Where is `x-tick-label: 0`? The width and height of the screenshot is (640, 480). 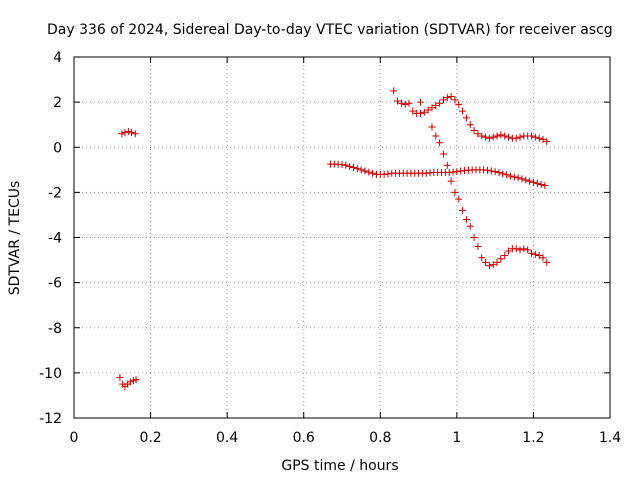 x-tick-label: 0 is located at coordinates (74, 438).